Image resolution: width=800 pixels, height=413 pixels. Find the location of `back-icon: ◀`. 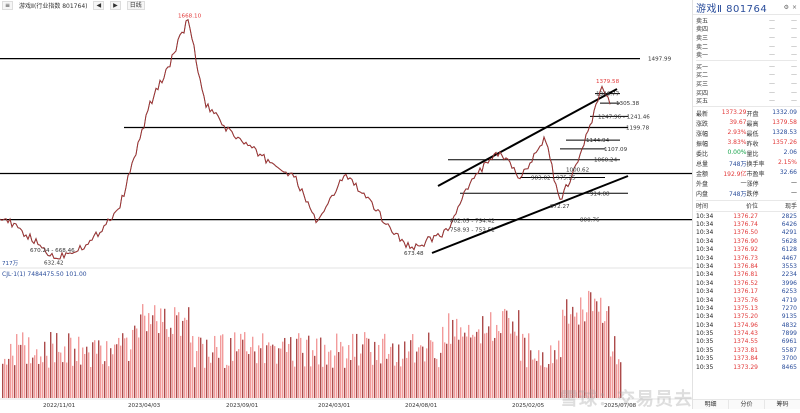

back-icon: ◀ is located at coordinates (99, 5).